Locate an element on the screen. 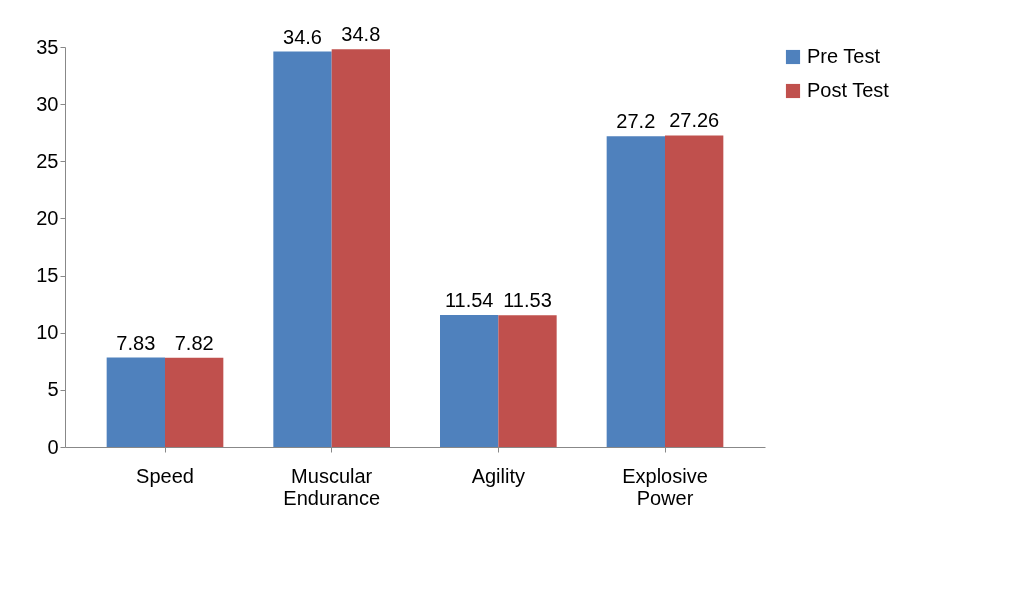  x-tick-label: Explosive Power is located at coordinates (665, 486).